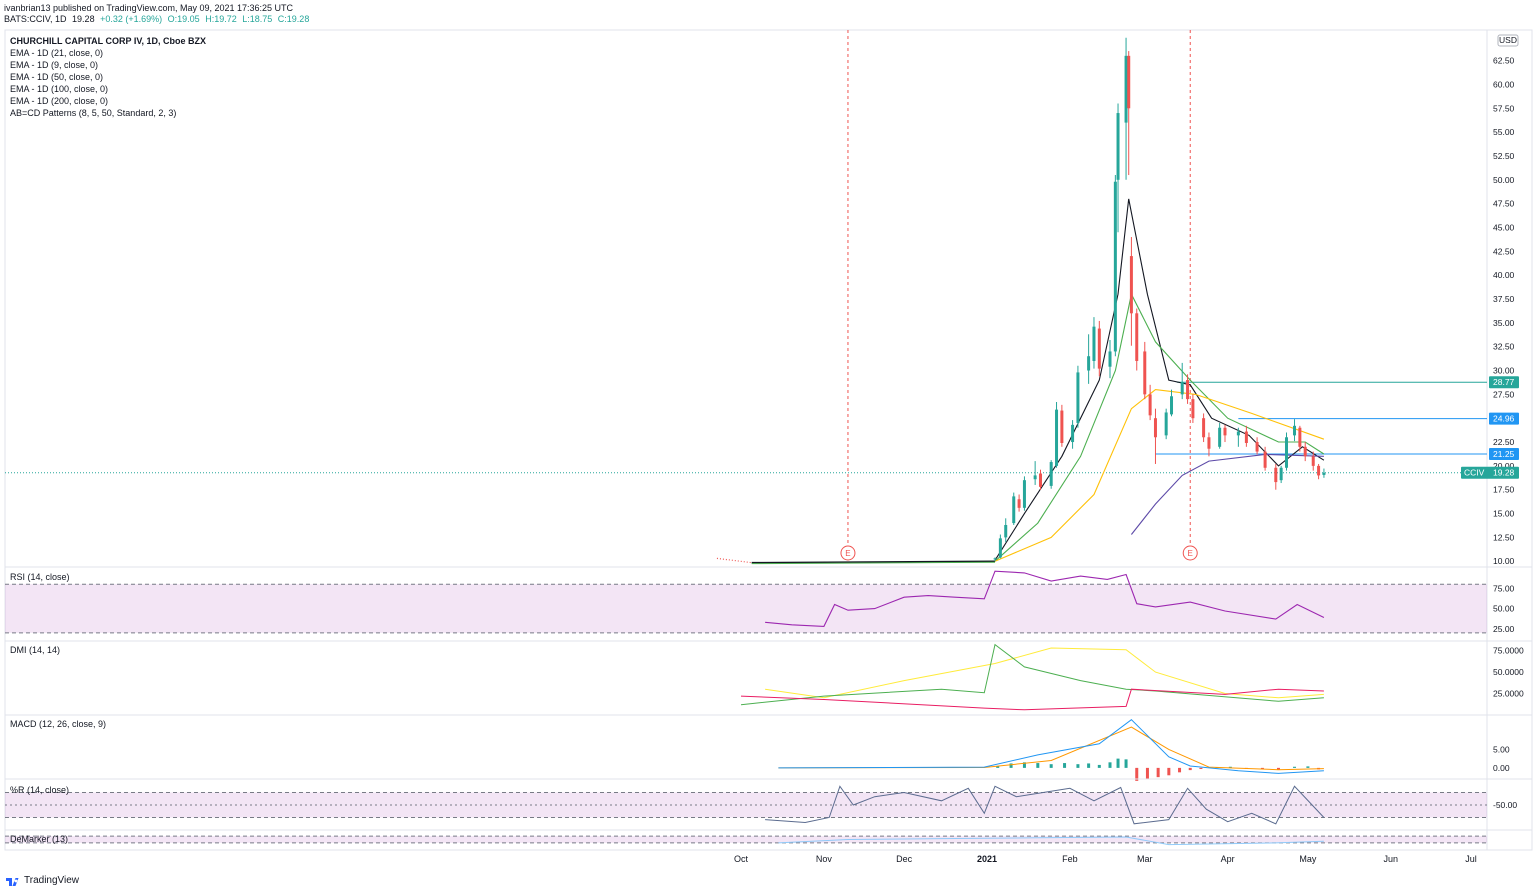  I want to click on legend-title: CHURCHILL CAPITAL CORP IV, 1D, Cboe BZX, so click(108, 41).